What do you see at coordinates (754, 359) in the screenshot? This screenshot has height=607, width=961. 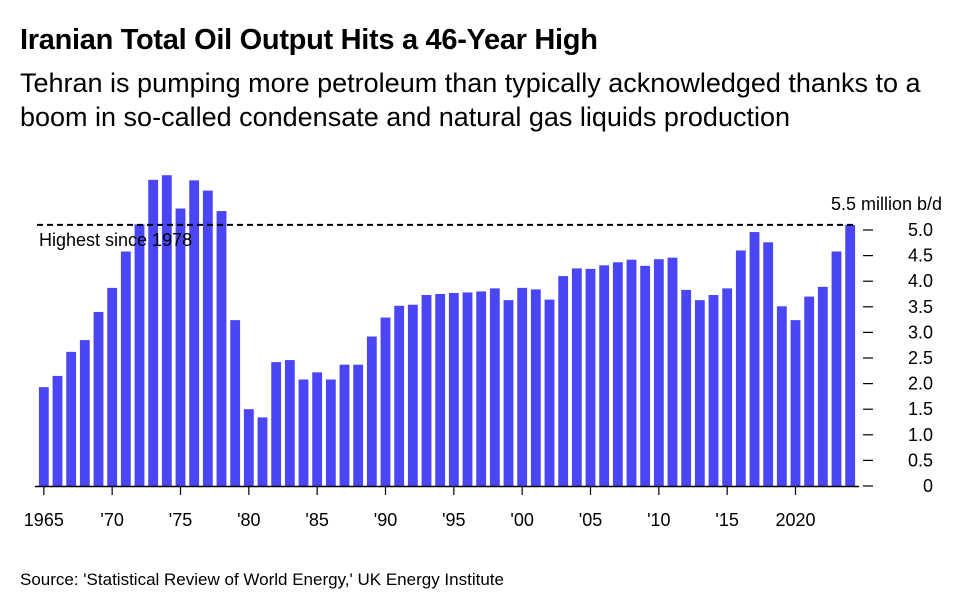 I see `bar-2017` at bounding box center [754, 359].